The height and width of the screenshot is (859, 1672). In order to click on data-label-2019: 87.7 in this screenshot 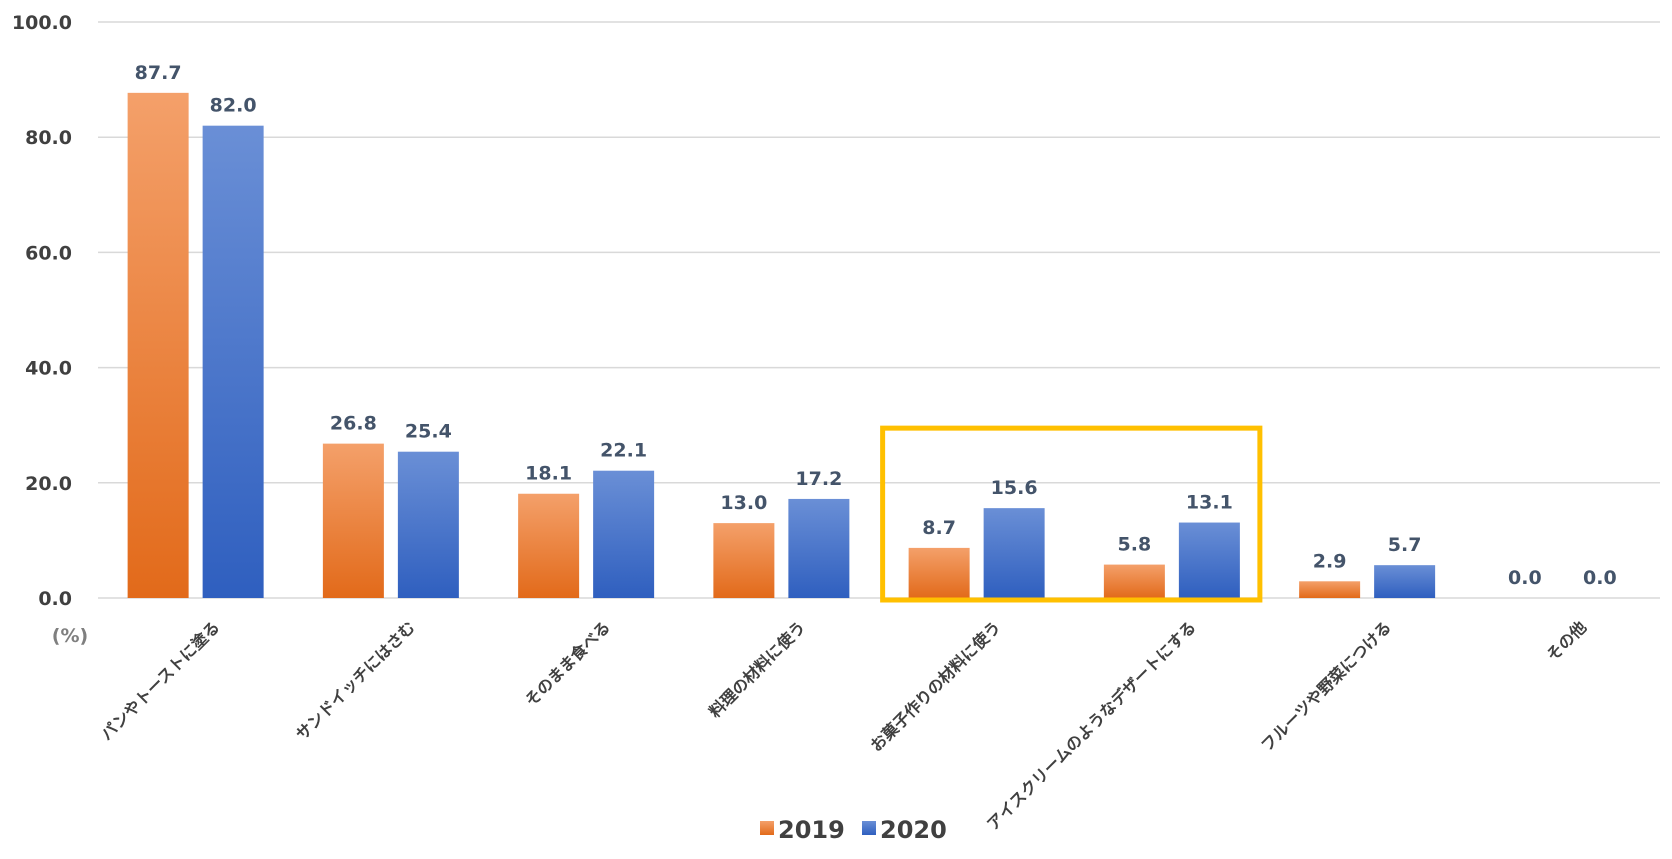, I will do `click(158, 73)`.